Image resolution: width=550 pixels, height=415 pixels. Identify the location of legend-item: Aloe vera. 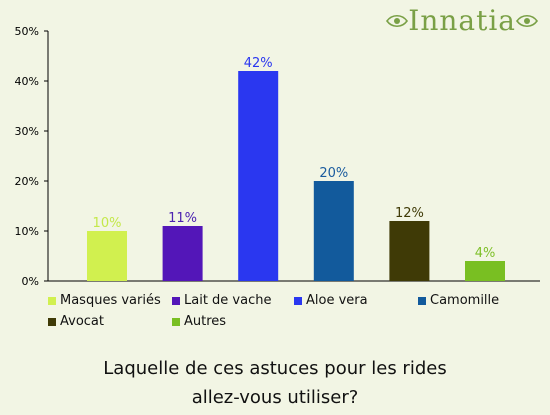
(356, 300).